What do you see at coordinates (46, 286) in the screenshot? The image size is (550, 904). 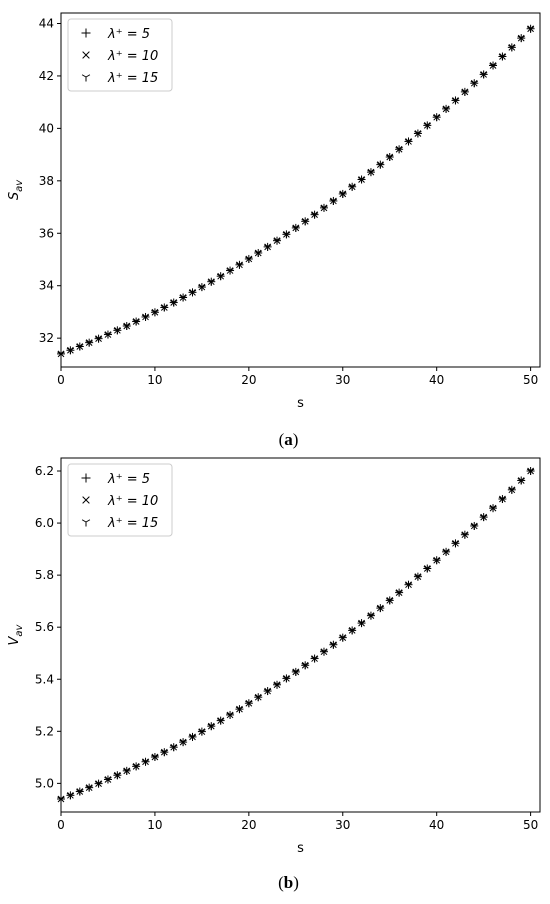 I see `y-tick-label: 34` at bounding box center [46, 286].